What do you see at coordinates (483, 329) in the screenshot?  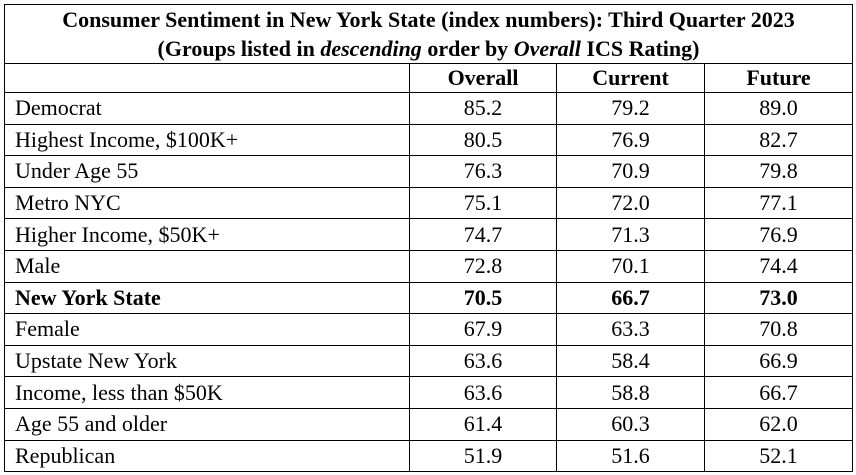 I see `row-overall-value: 67.9` at bounding box center [483, 329].